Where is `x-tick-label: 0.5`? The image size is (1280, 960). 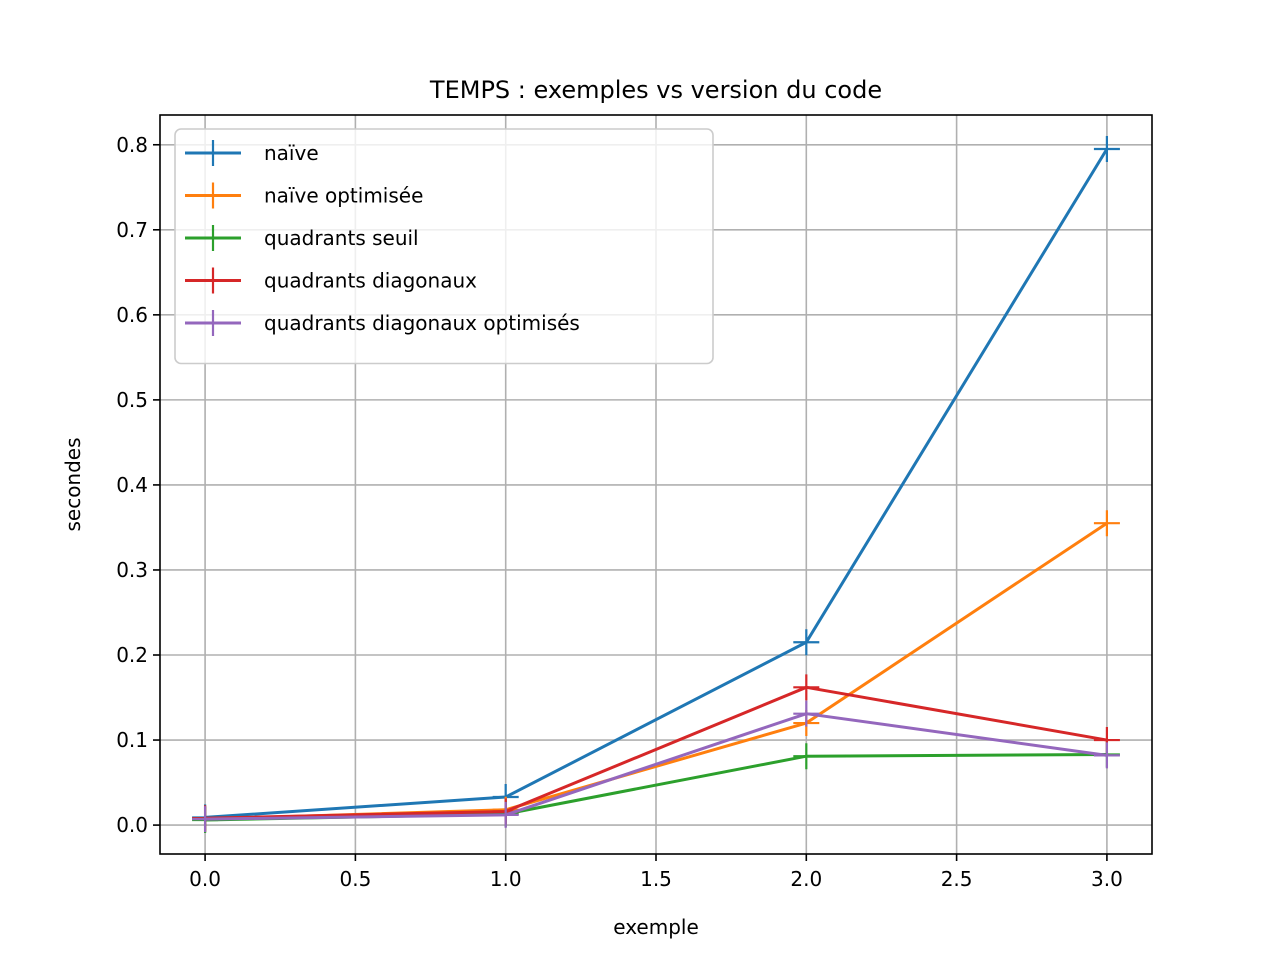
x-tick-label: 0.5 is located at coordinates (355, 879).